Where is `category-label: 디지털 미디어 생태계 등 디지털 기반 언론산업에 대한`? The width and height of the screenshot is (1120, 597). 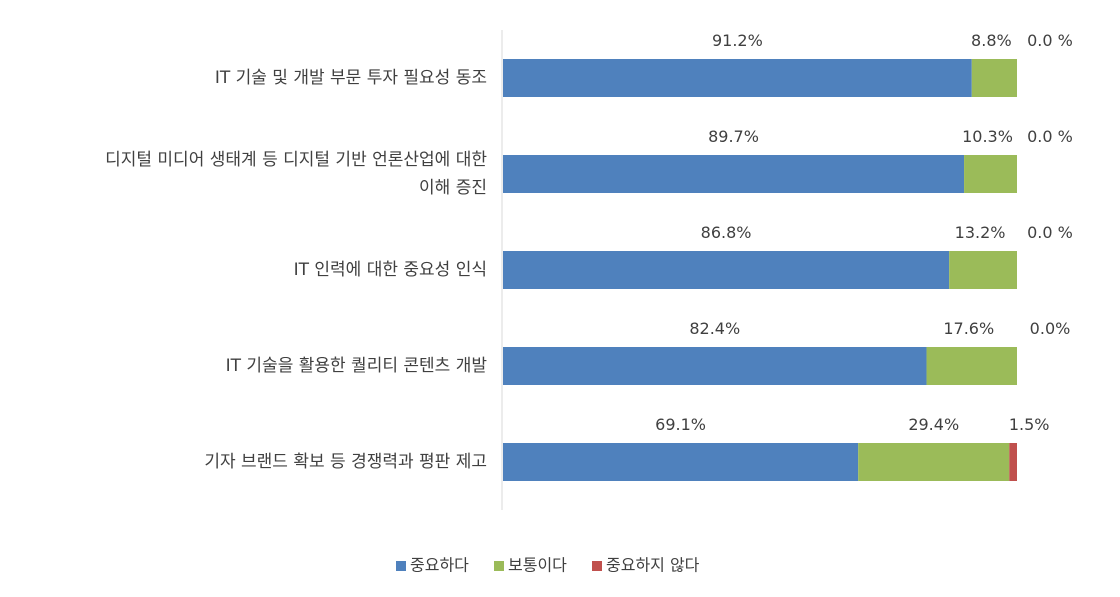
category-label: 디지털 미디어 생태계 등 디지털 기반 언론산업에 대한 is located at coordinates (296, 160).